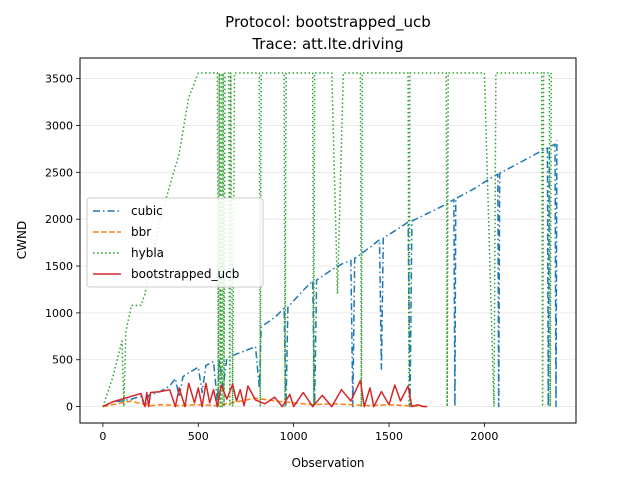  Describe the element at coordinates (59, 219) in the screenshot. I see `y-tick-label: 2000` at that location.